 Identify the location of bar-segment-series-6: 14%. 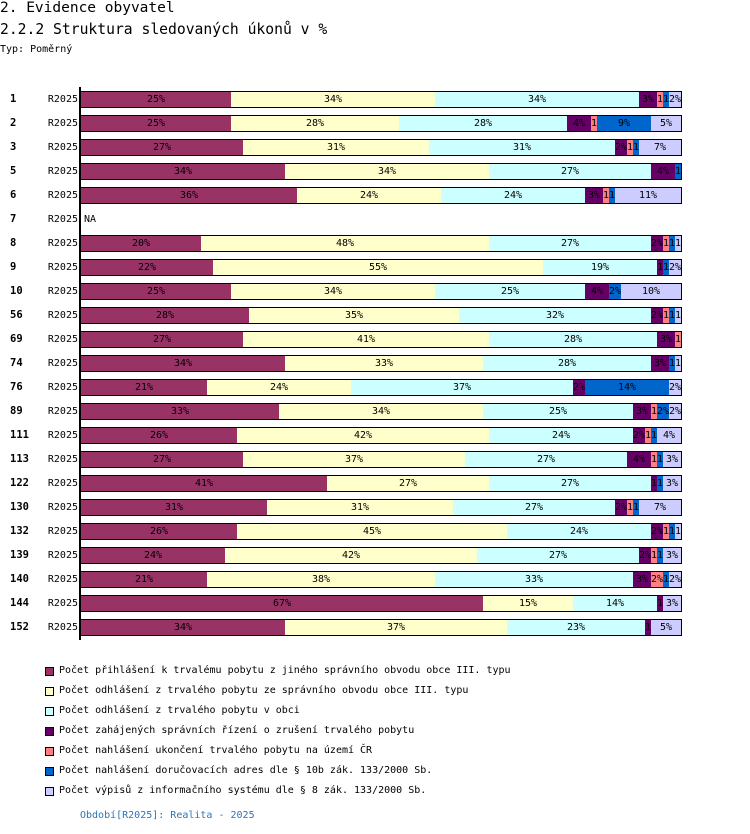
(627, 387).